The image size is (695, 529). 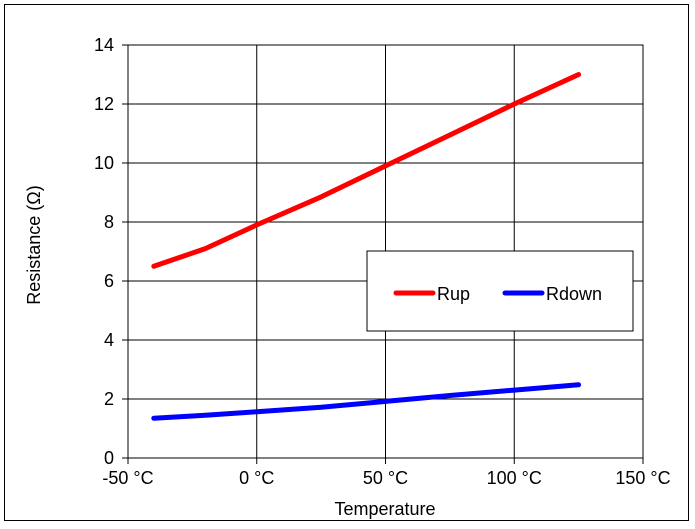 What do you see at coordinates (642, 478) in the screenshot?
I see `x-tick-label: 150 °C` at bounding box center [642, 478].